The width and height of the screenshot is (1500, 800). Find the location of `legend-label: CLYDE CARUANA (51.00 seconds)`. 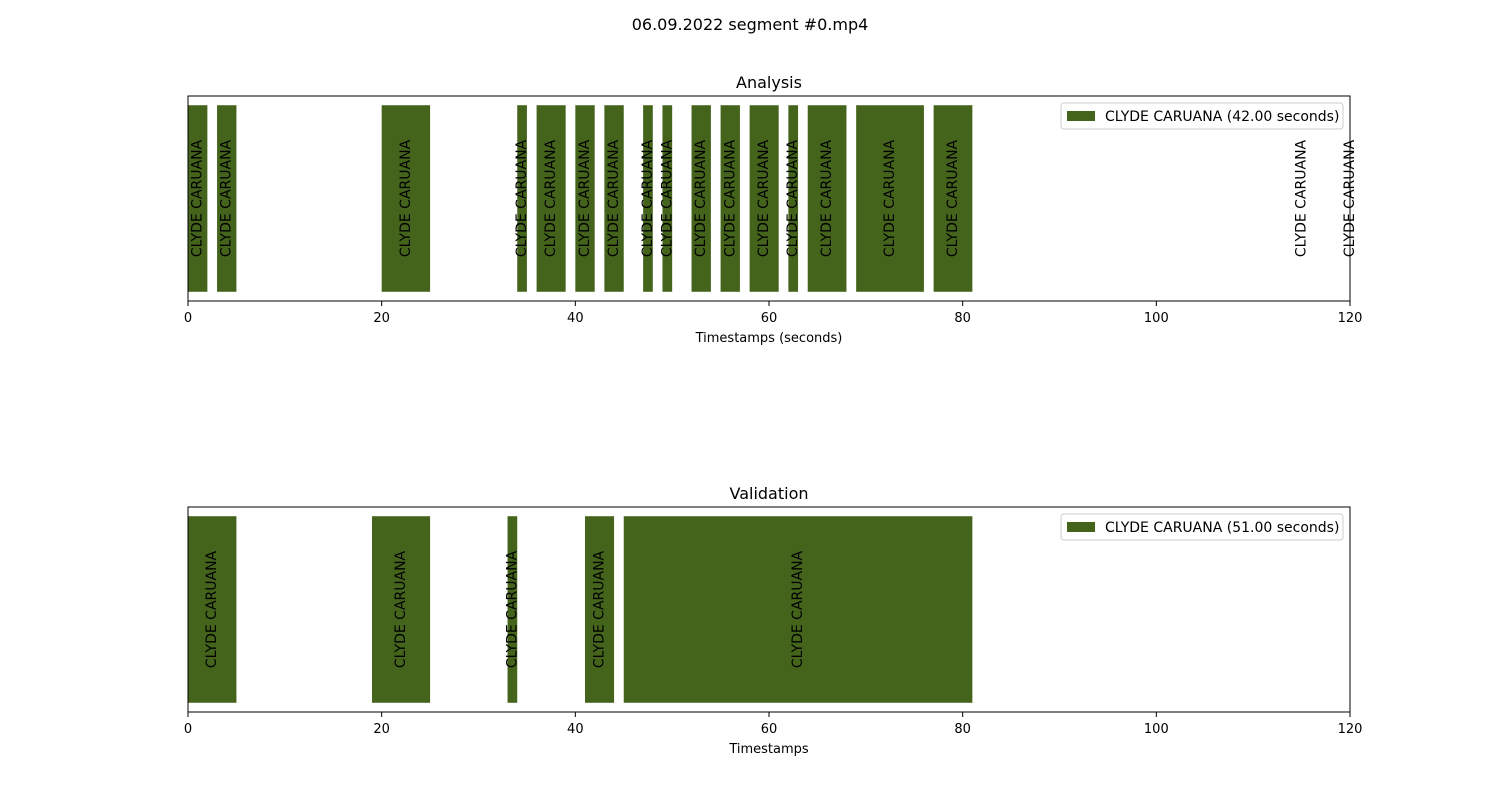

legend-label: CLYDE CARUANA (51.00 seconds) is located at coordinates (1222, 528).